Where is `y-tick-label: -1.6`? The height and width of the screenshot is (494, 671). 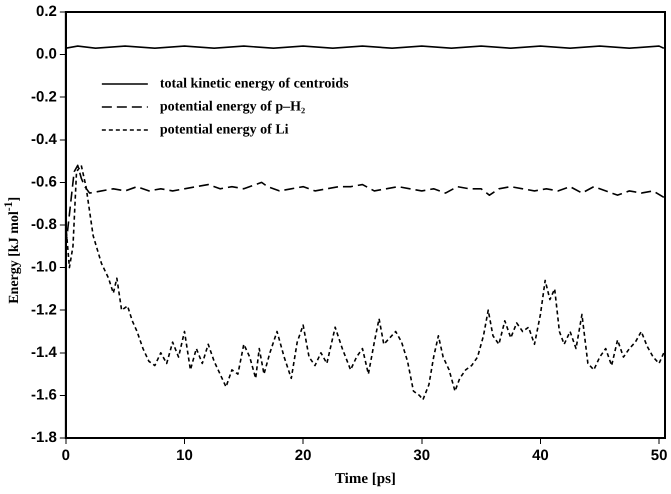
y-tick-label: -1.6 is located at coordinates (43, 395).